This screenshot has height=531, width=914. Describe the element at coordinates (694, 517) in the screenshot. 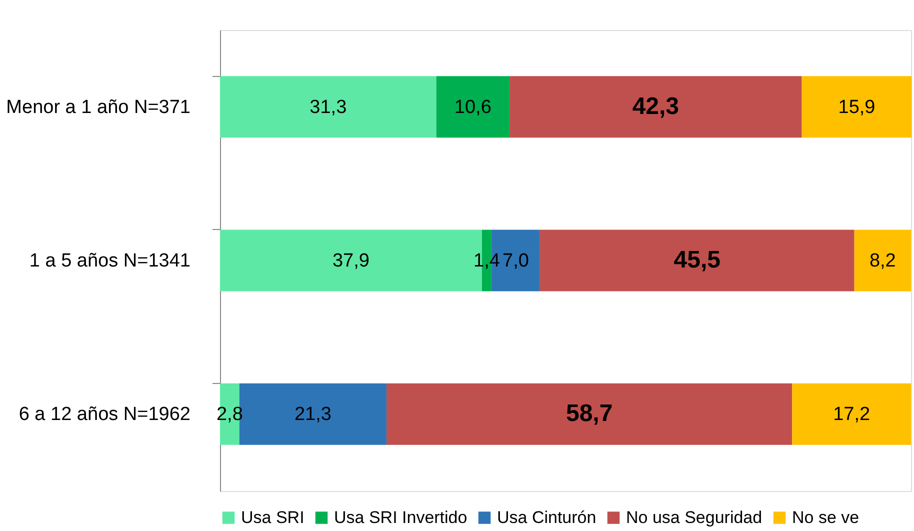

I see `legend-label: No usa Seguridad` at that location.